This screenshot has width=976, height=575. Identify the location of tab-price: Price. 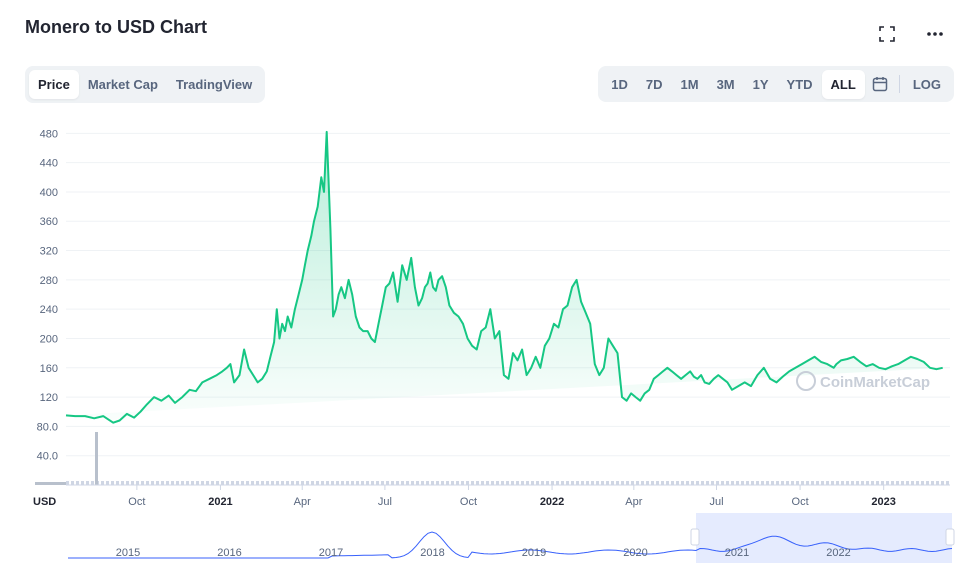
(54, 84).